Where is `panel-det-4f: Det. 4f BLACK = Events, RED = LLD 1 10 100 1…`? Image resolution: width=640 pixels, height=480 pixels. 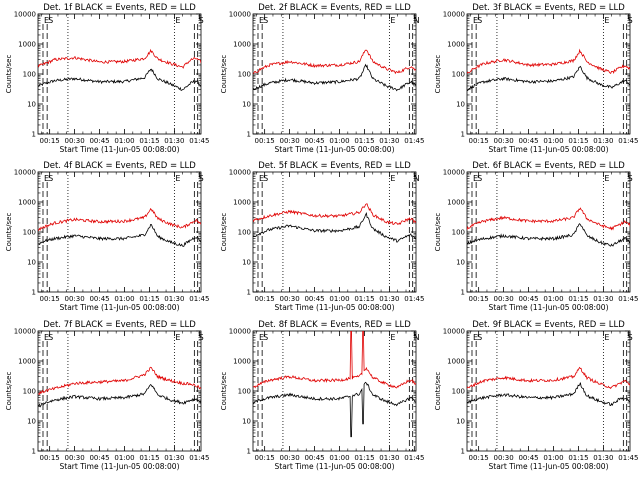
panel-det-4f: Det. 4f BLACK = Events, RED = LLD 1 10 100 1… is located at coordinates (107, 236).